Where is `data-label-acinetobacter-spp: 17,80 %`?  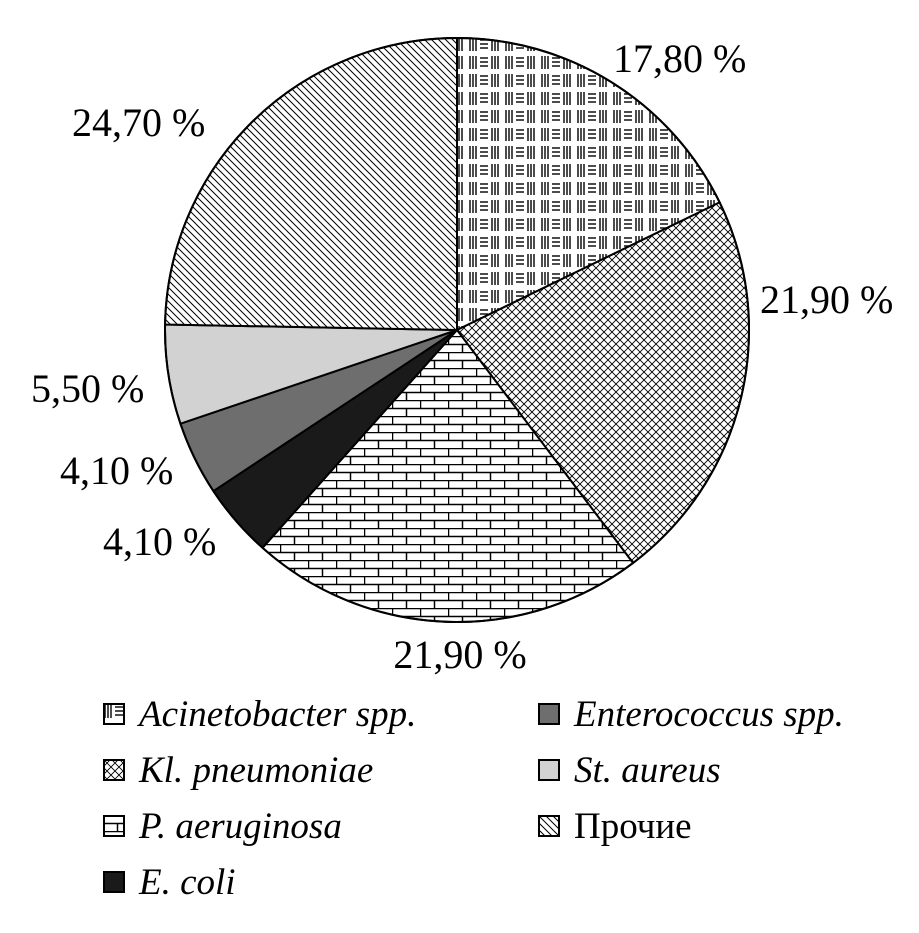
data-label-acinetobacter-spp: 17,80 % is located at coordinates (679, 58).